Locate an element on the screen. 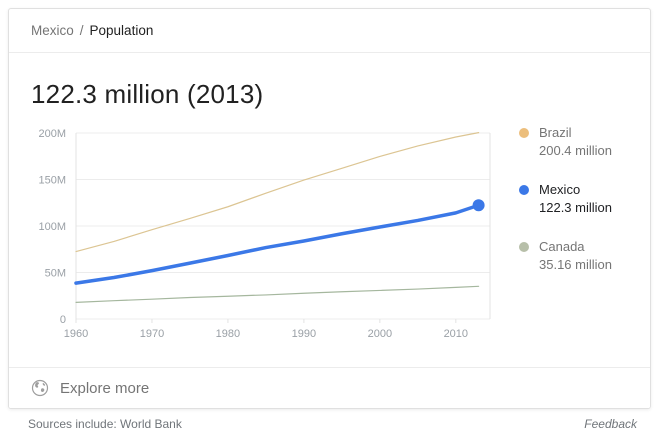 This screenshot has height=444, width=659. svg-text: 50M is located at coordinates (55, 274).